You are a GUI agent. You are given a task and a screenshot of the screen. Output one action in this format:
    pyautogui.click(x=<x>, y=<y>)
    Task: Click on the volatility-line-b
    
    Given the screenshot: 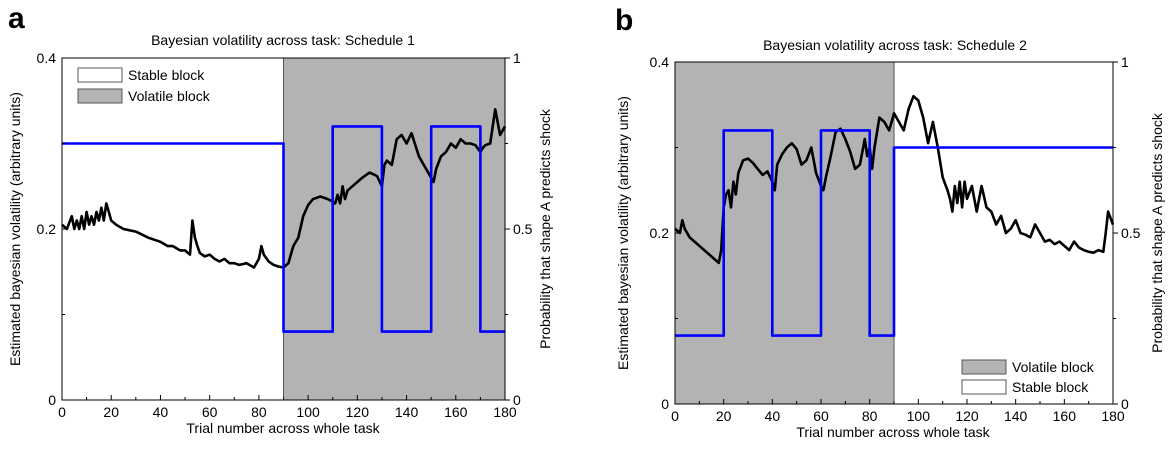 What is the action you would take?
    pyautogui.click(x=894, y=179)
    